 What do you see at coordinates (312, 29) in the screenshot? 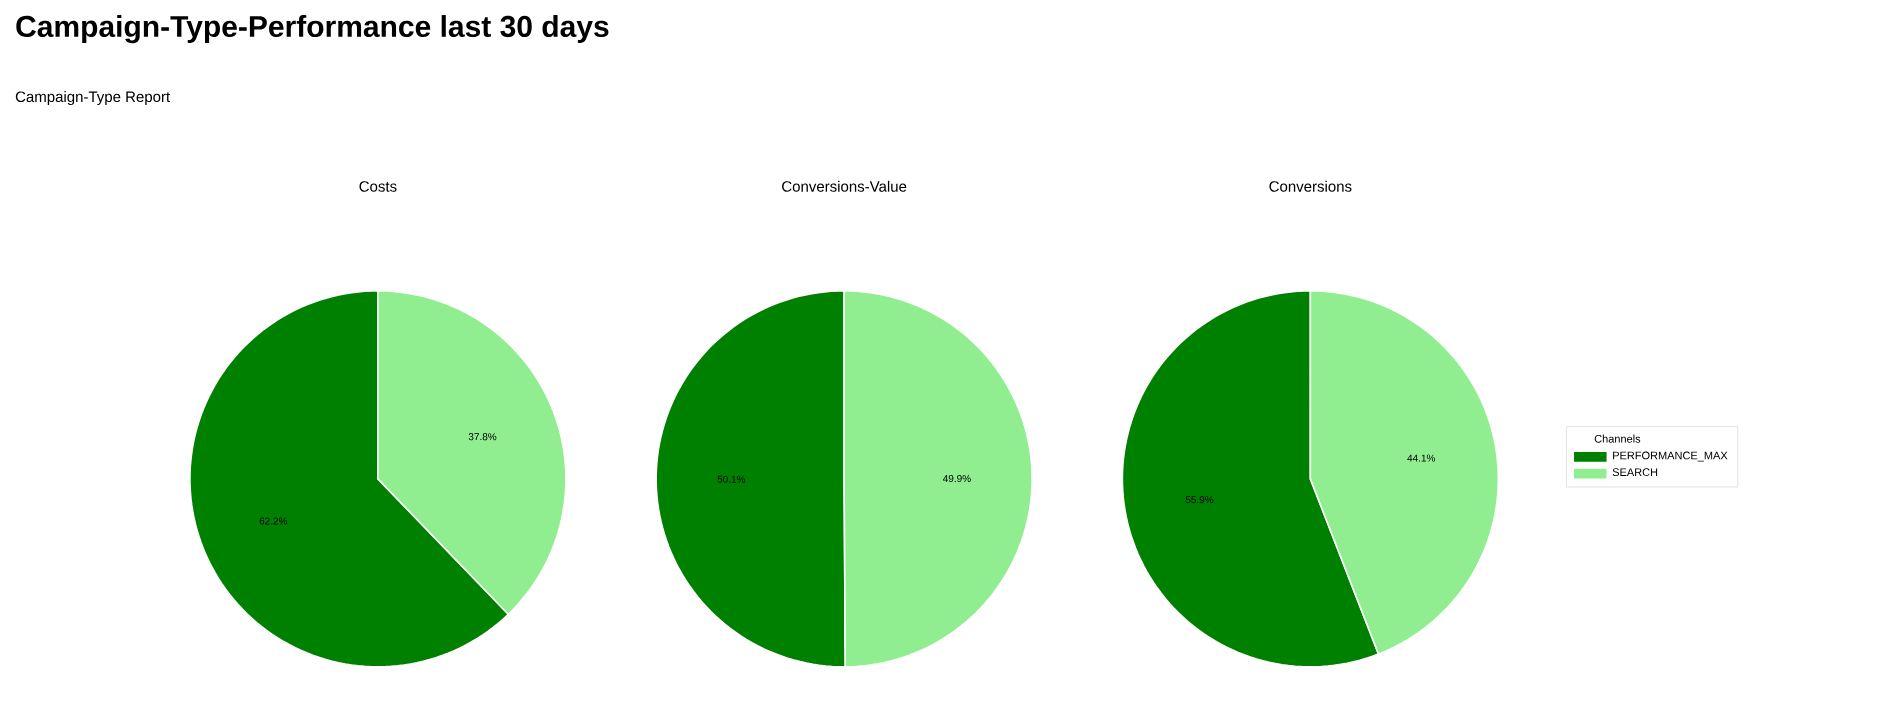
I see `text: Campaign-Type-Performance last 30 days` at bounding box center [312, 29].